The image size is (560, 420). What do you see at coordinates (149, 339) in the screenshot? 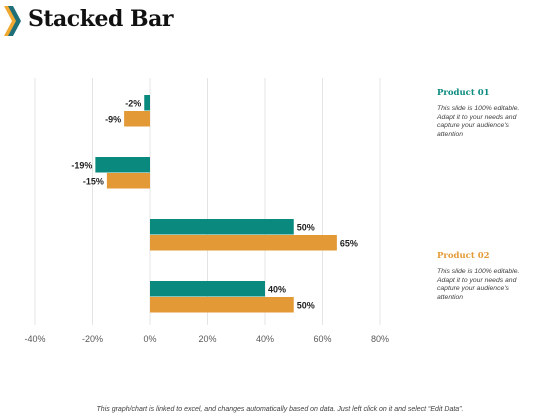
I see `x-tick-label: 0%` at bounding box center [149, 339].